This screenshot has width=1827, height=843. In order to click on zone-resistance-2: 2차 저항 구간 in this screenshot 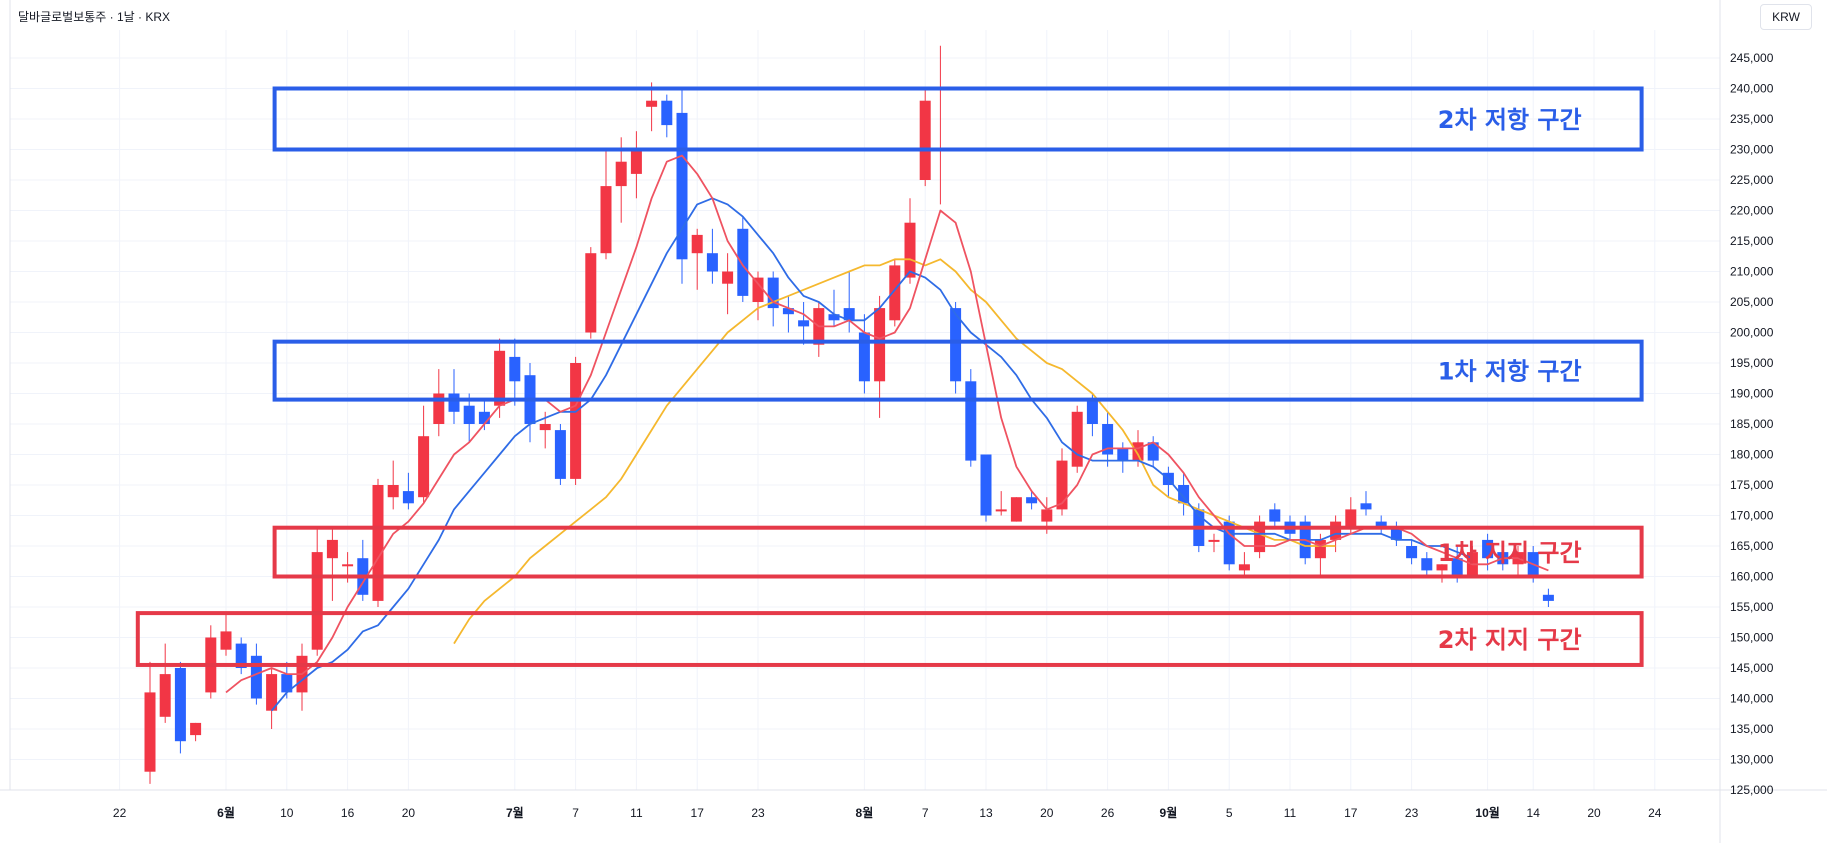, I will do `click(958, 119)`.